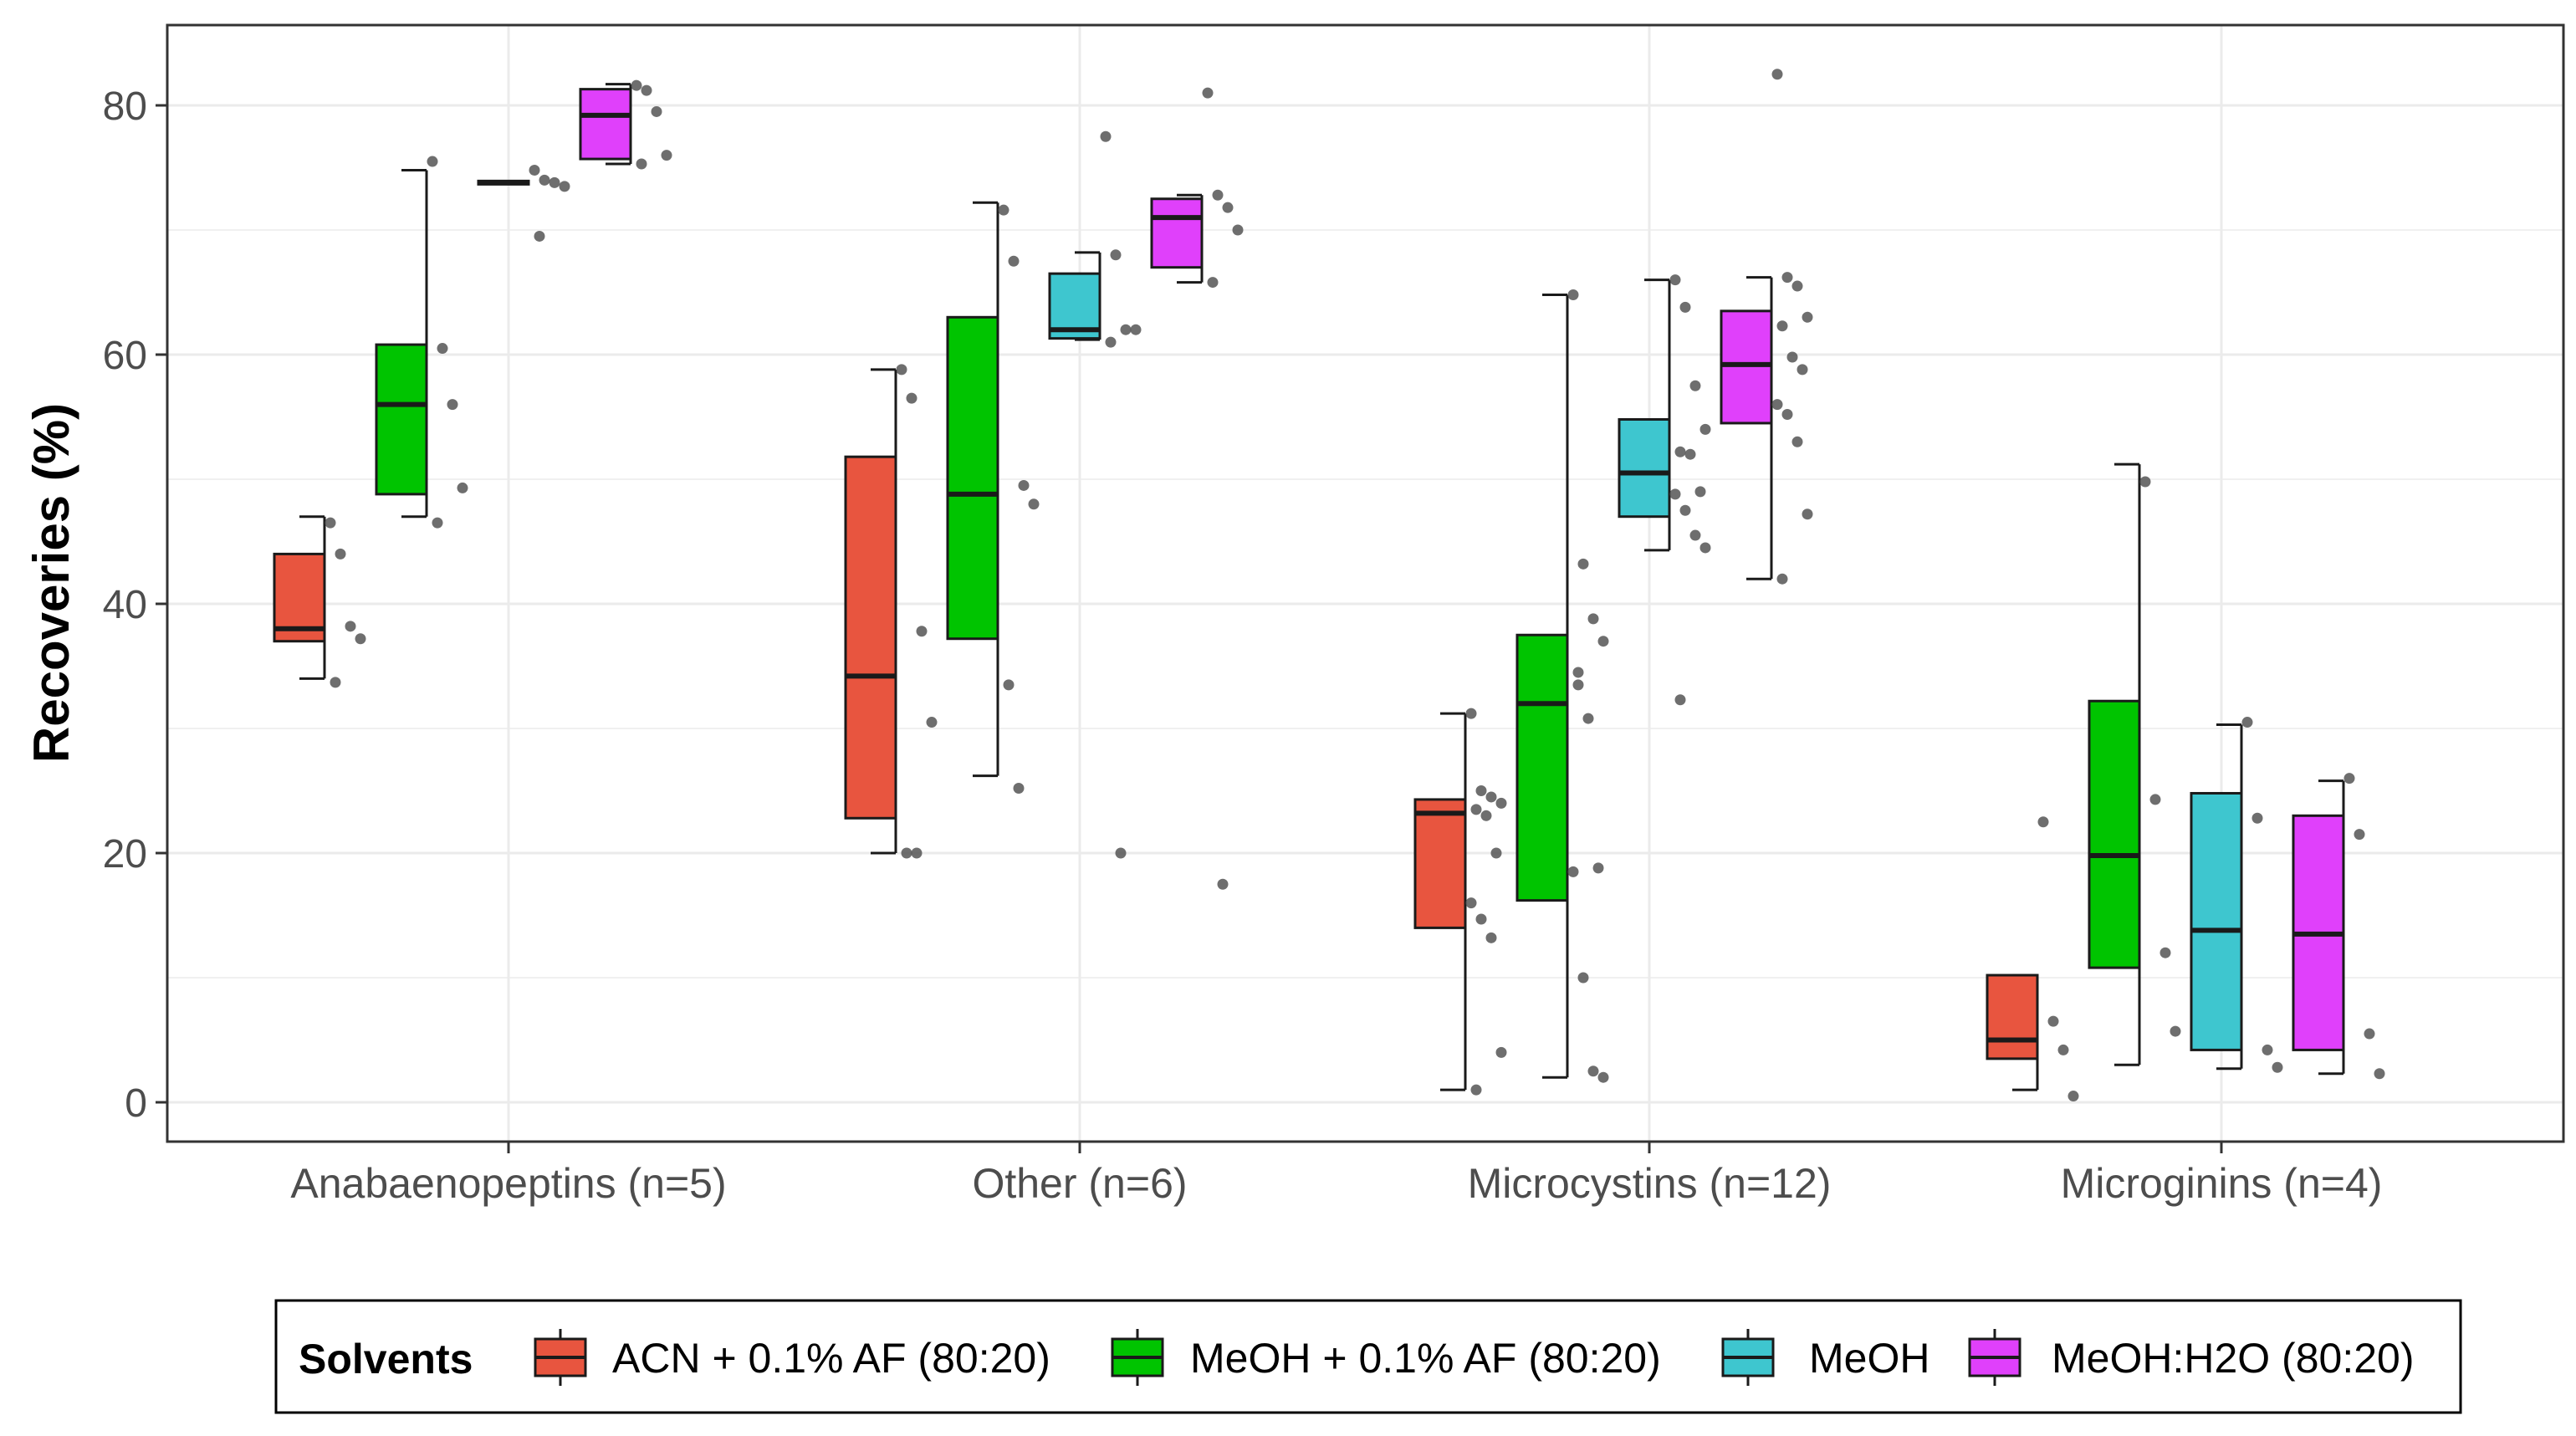 The width and height of the screenshot is (2576, 1436). What do you see at coordinates (1869, 1358) in the screenshot?
I see `legend-entry-label: MeOH` at bounding box center [1869, 1358].